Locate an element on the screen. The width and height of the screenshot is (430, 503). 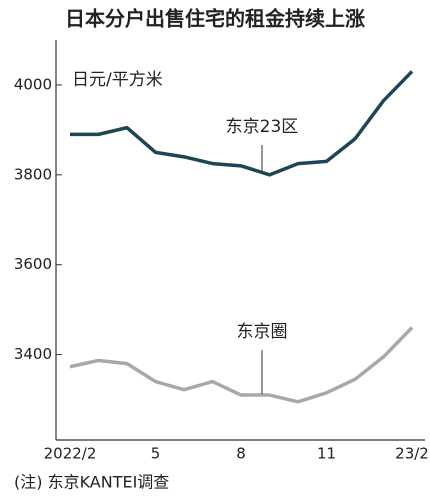
y-tick-label: 3800 is located at coordinates (33, 174).